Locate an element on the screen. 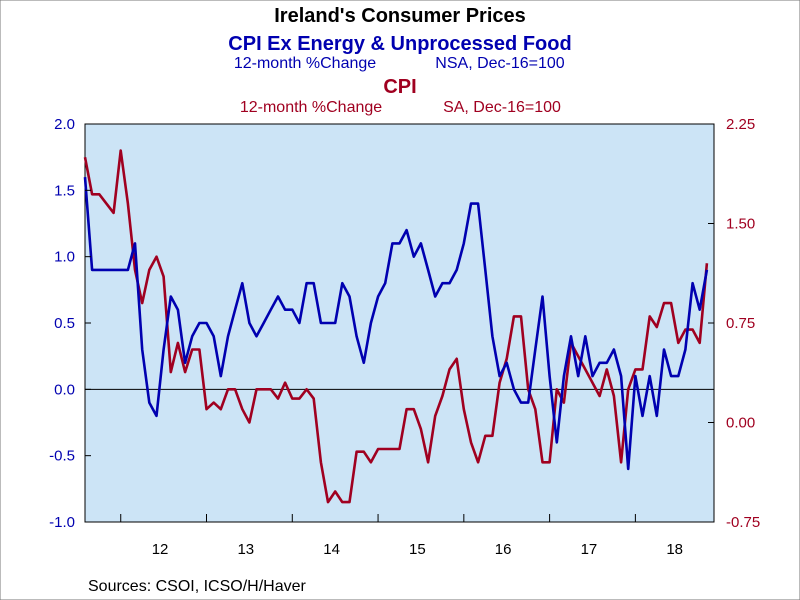 This screenshot has width=800, height=600. series-2-title: CPI is located at coordinates (399, 87).